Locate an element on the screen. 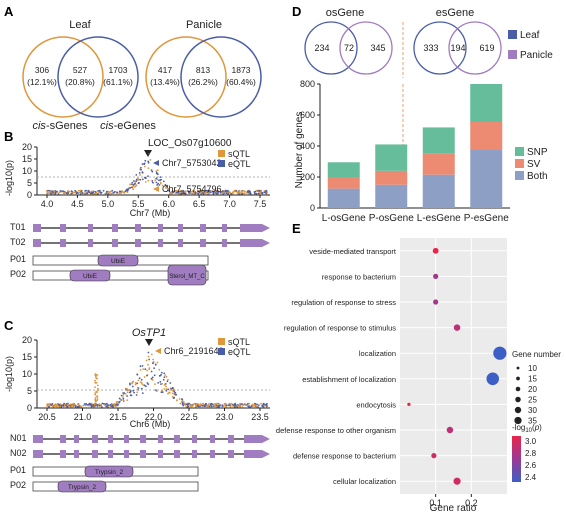 The width and height of the screenshot is (566, 518). venn-esgene-leaf-circle is located at coordinates (440, 48).